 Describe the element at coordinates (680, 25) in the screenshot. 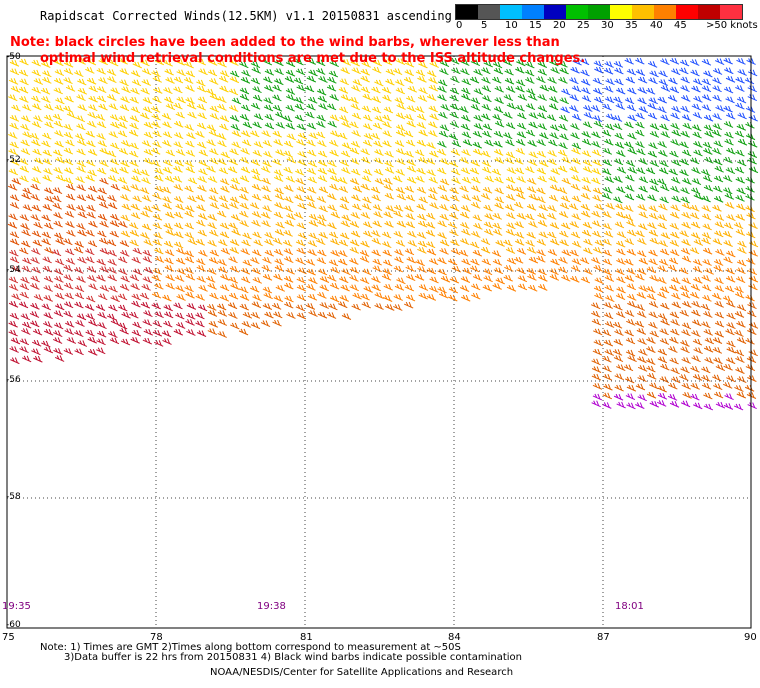

I see `legend-label: 45` at that location.